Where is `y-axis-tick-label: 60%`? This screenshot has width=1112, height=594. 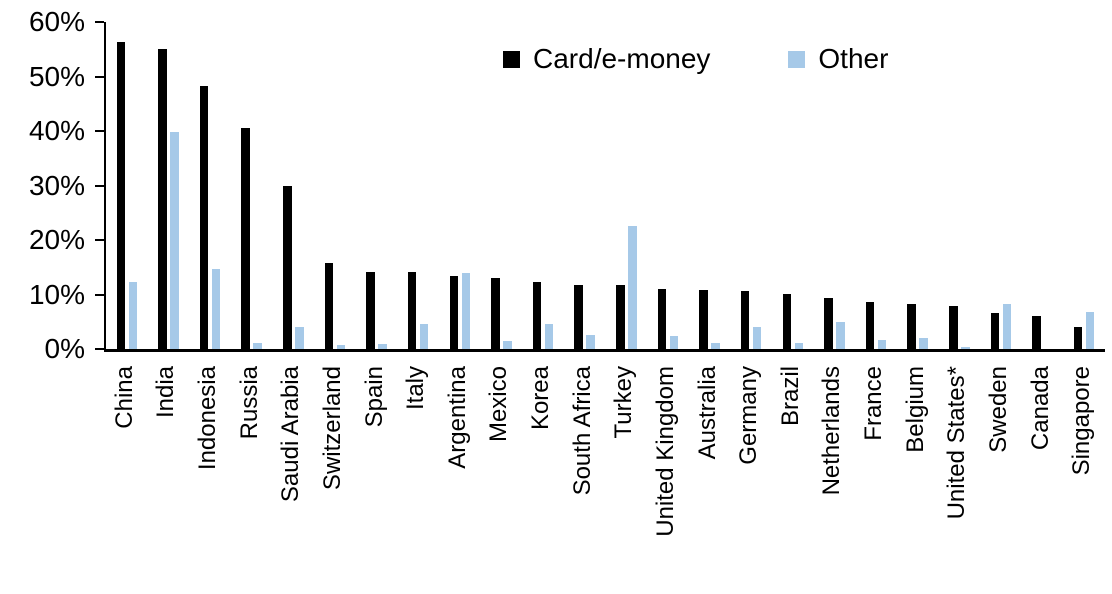
y-axis-tick-label: 60% is located at coordinates (56, 21).